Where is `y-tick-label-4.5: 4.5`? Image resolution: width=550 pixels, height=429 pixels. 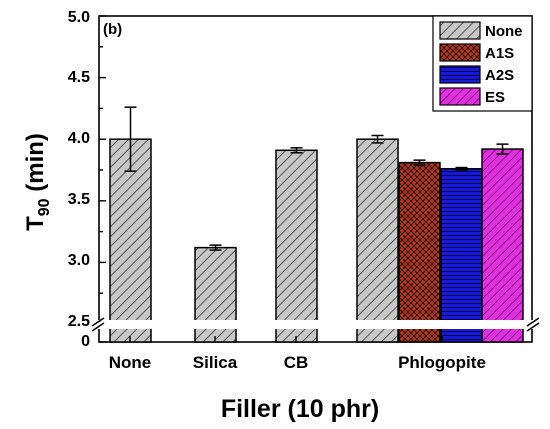 y-tick-label-4.5: 4.5 is located at coordinates (79, 77).